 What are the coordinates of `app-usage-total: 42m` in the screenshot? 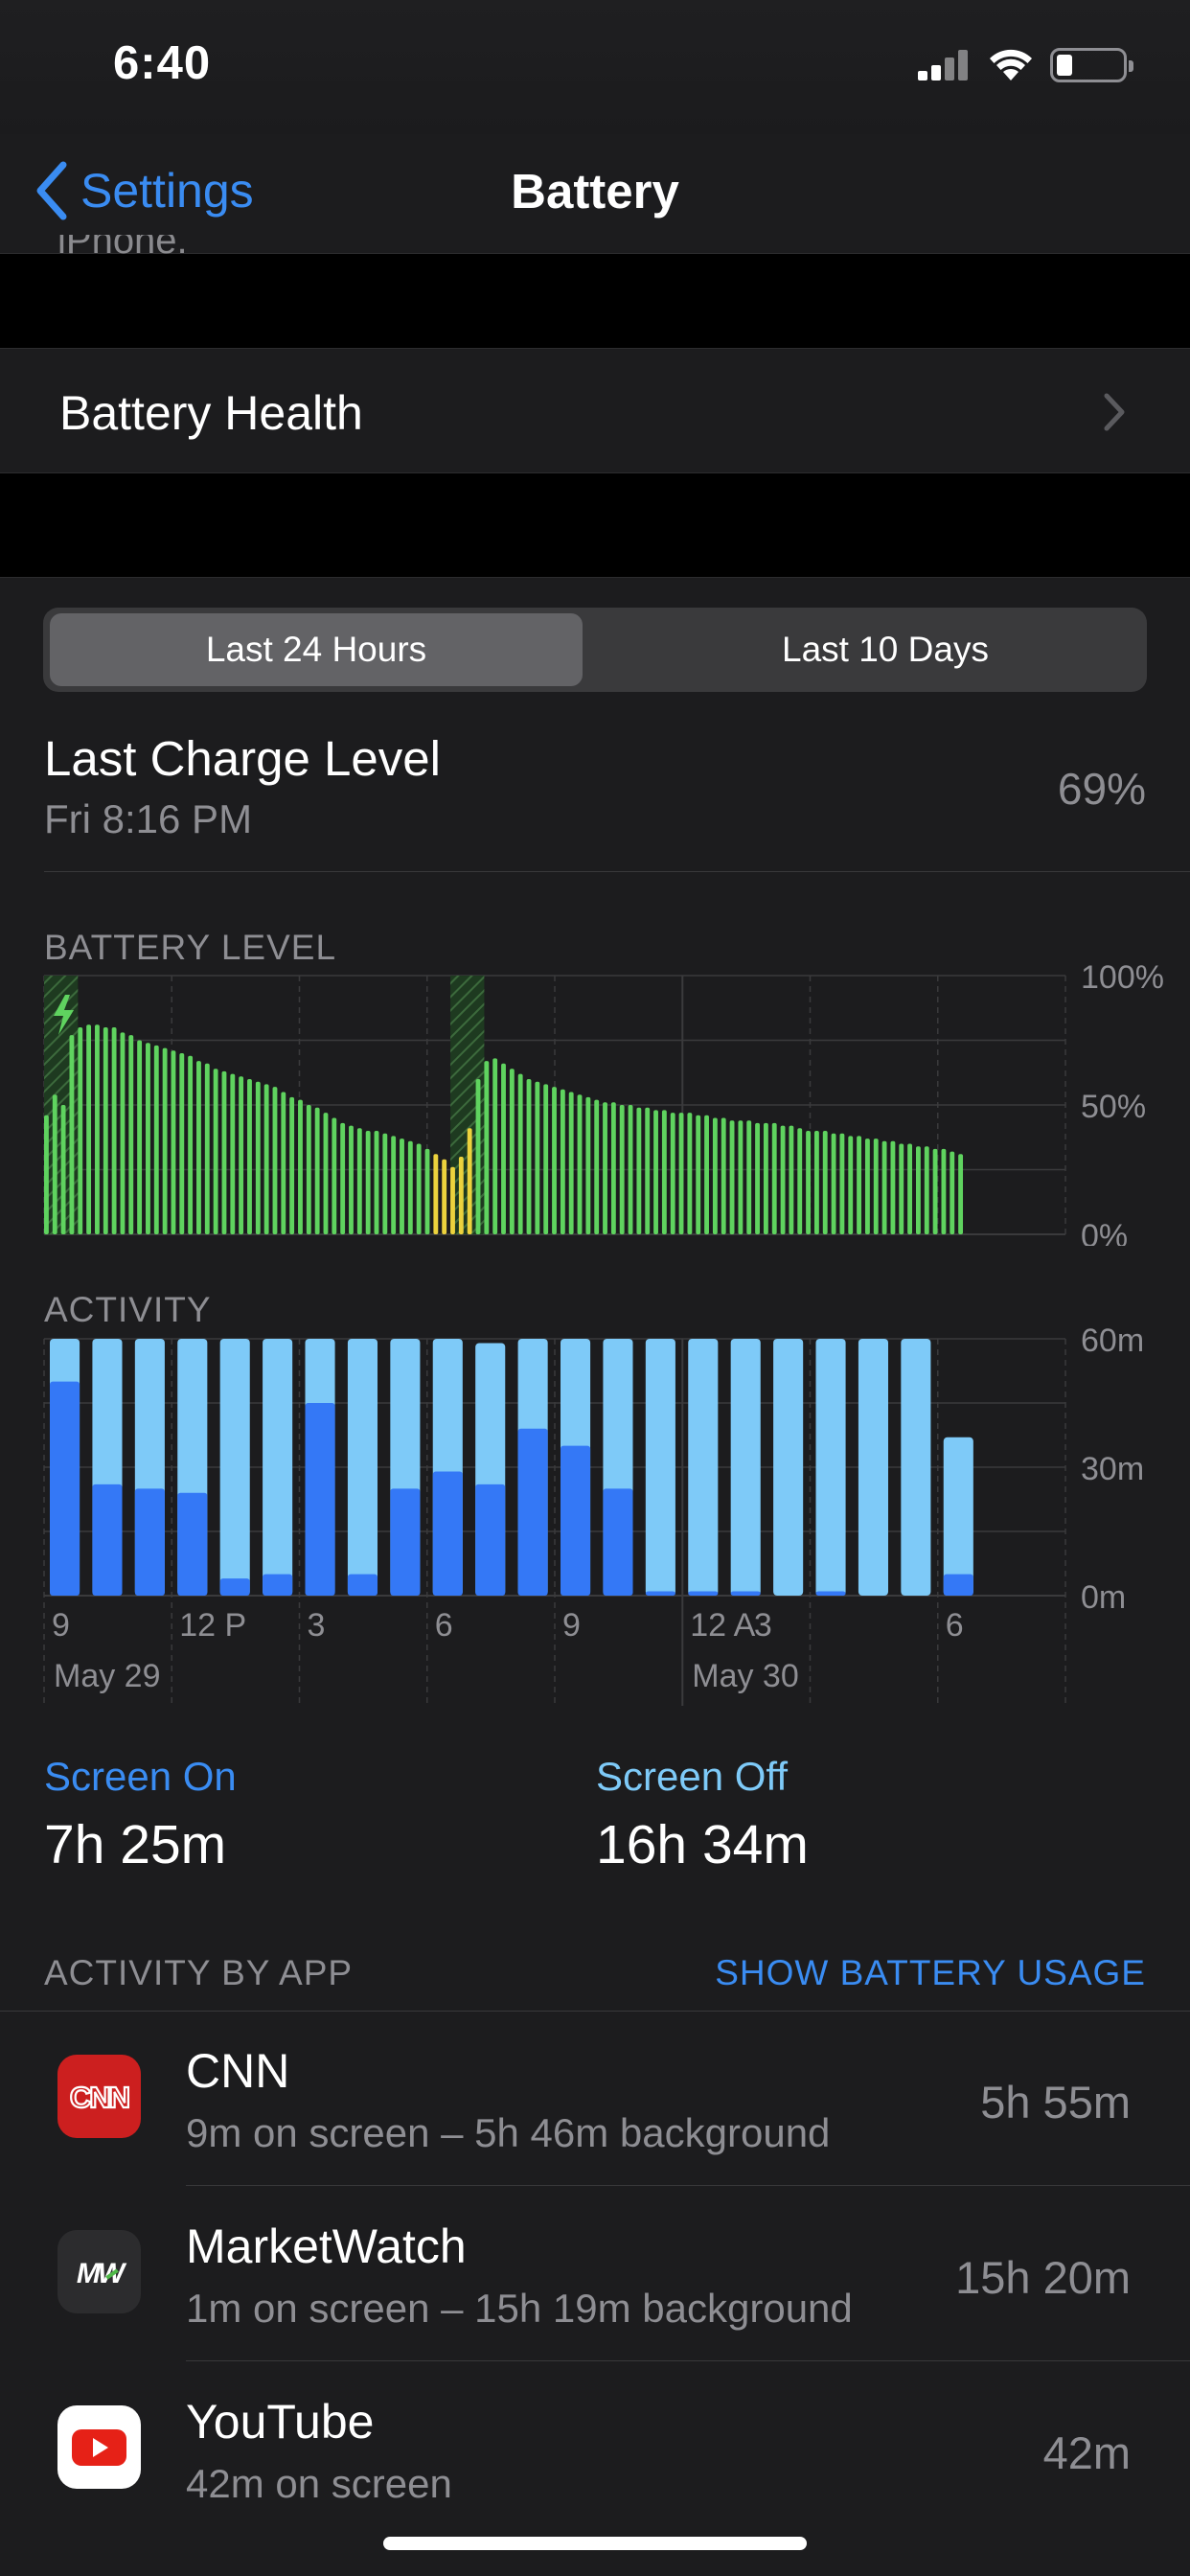 It's located at (1087, 2452).